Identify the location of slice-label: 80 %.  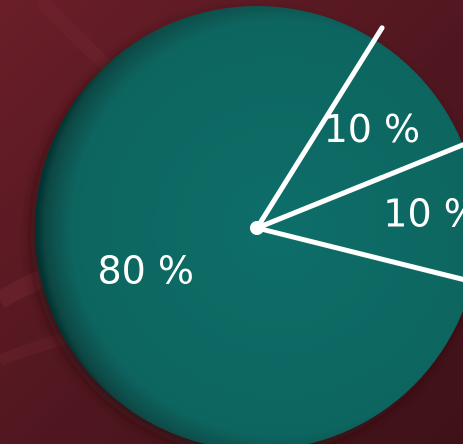
(145, 270).